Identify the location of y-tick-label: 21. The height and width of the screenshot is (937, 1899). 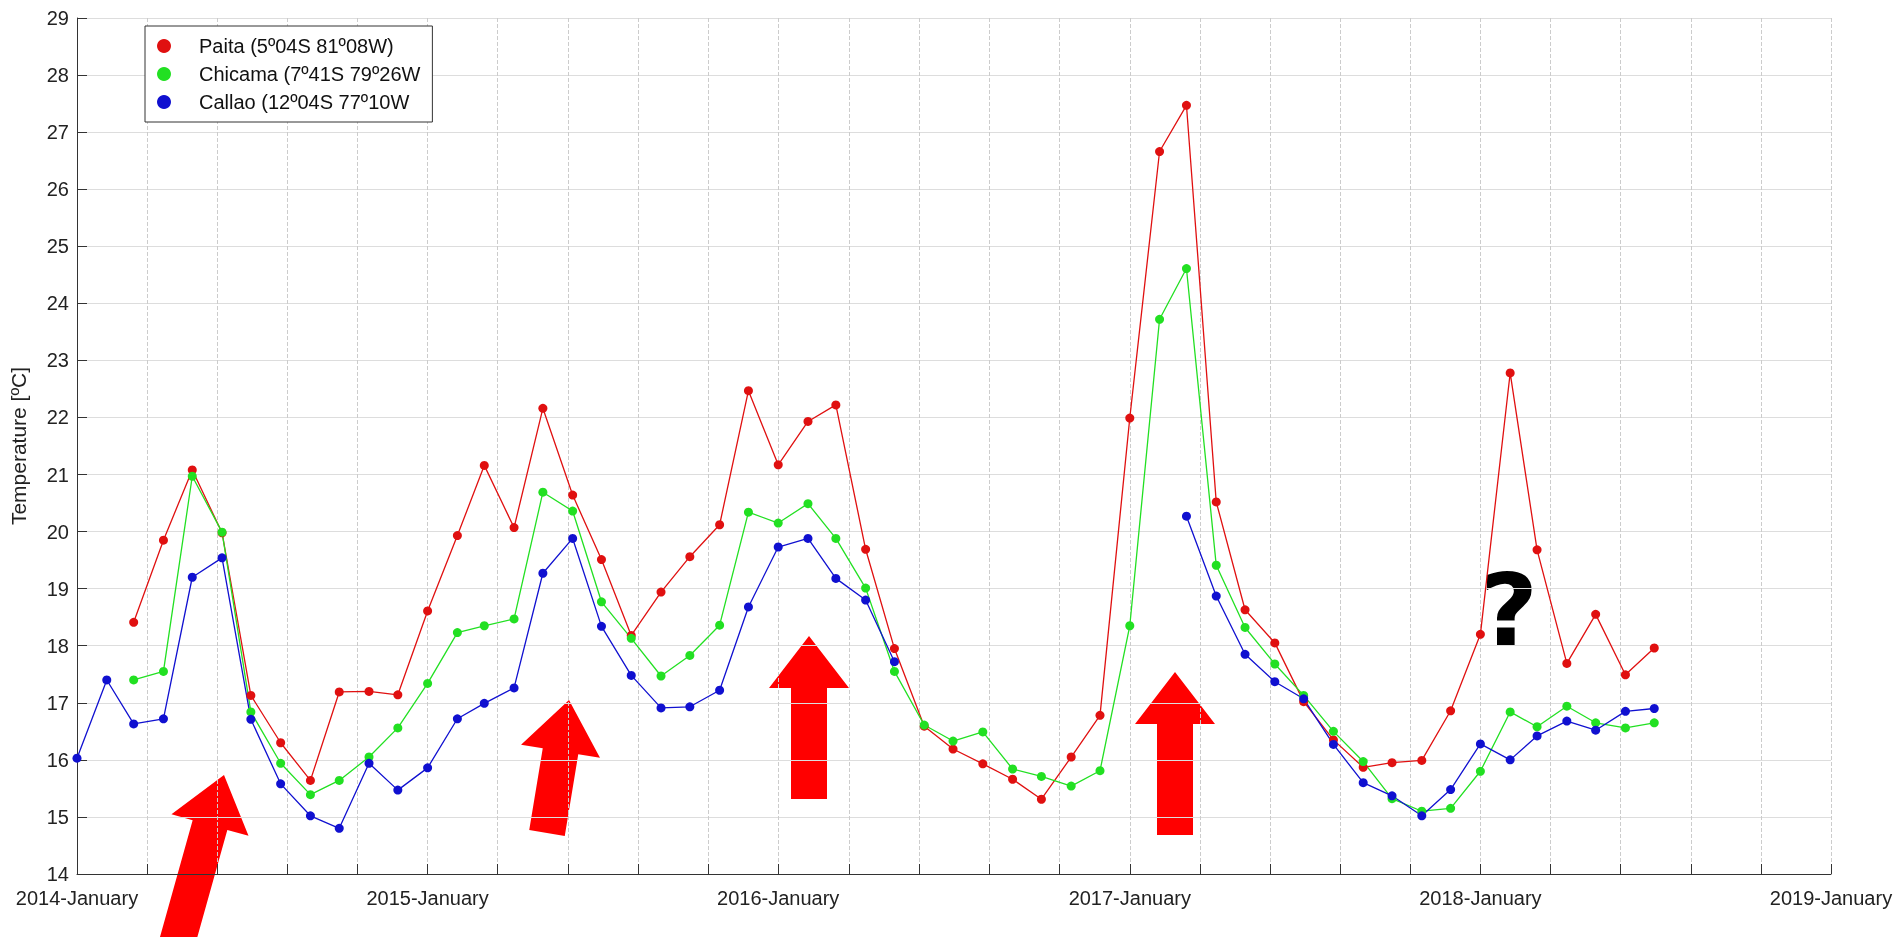
(57, 474).